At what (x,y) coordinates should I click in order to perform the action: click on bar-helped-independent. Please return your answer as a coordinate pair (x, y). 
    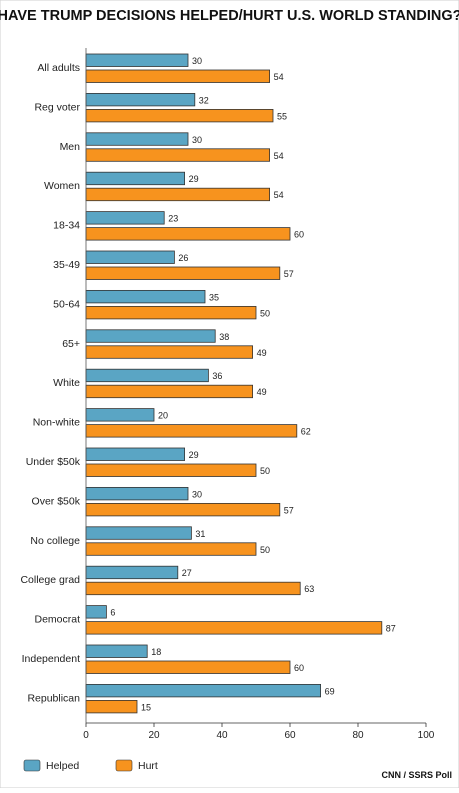
    Looking at the image, I should click on (116, 651).